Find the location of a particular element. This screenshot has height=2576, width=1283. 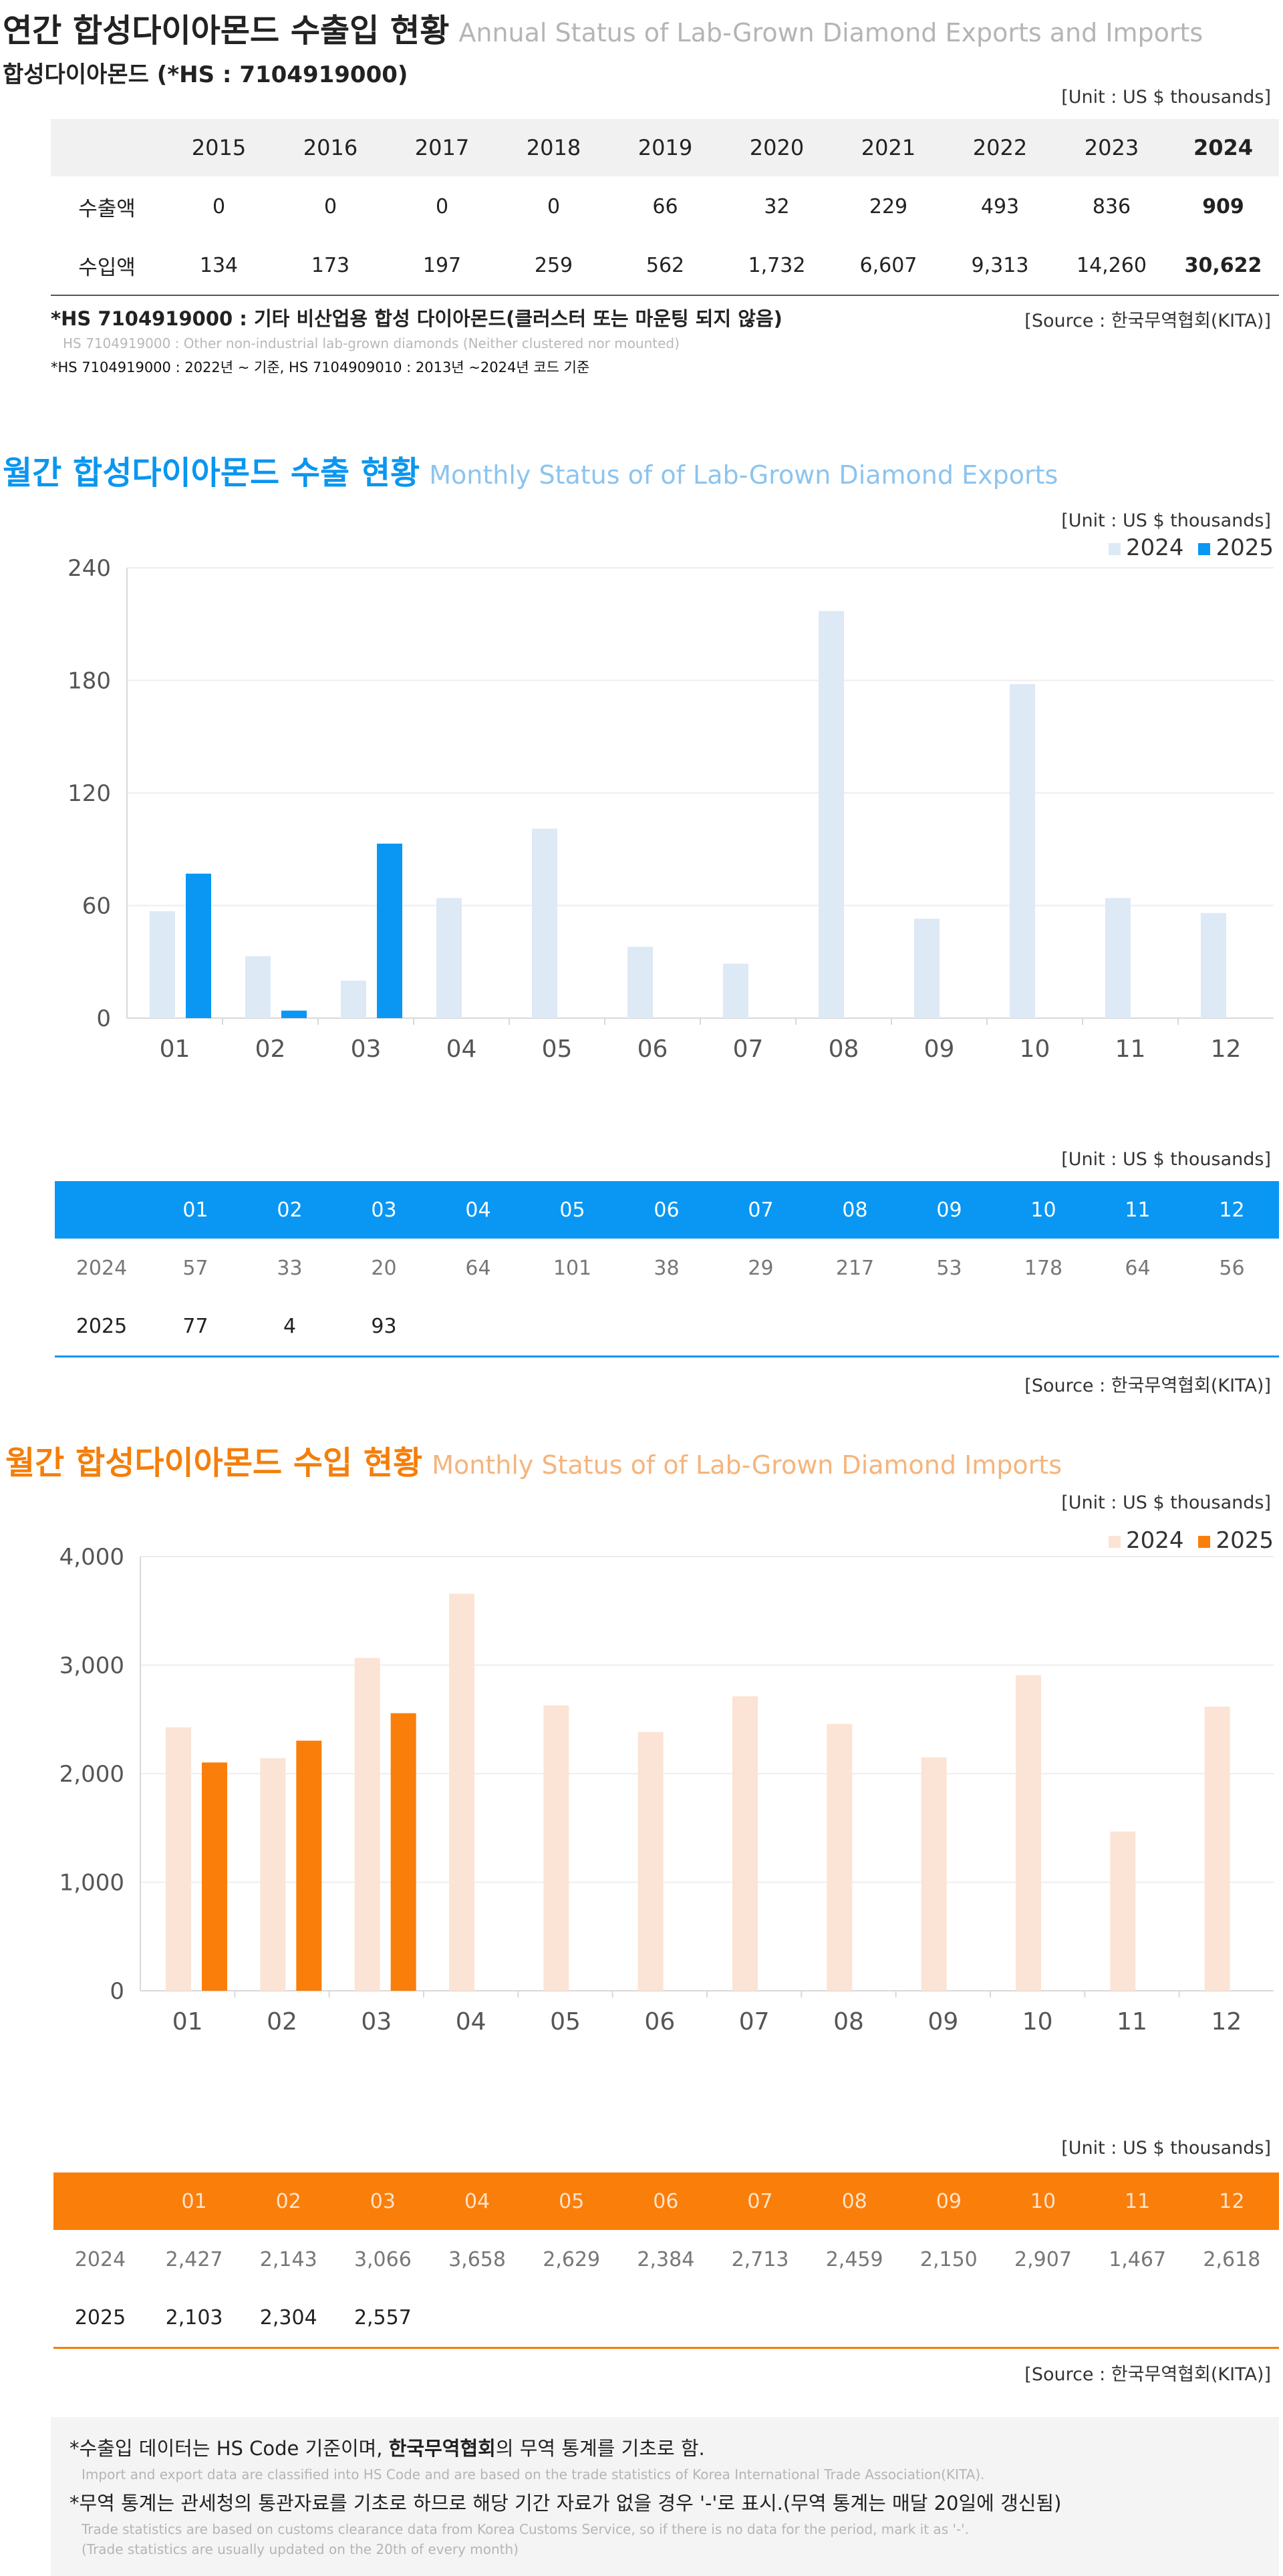

exports-cell: 64 is located at coordinates (478, 1268).